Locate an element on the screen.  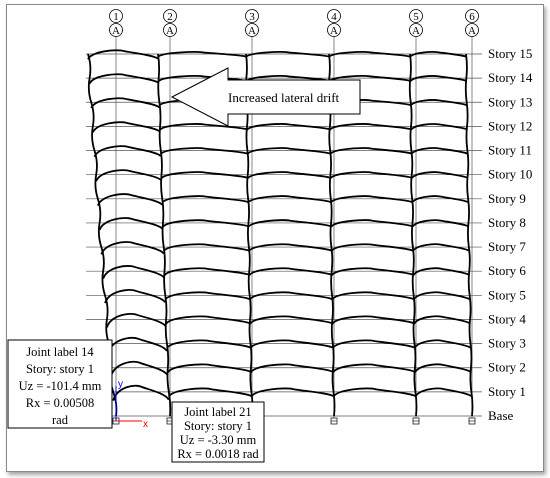
grid-bubbles: 1 A 2 A 3 A 4 A 5 A 6 A is located at coordinates (294, 23).